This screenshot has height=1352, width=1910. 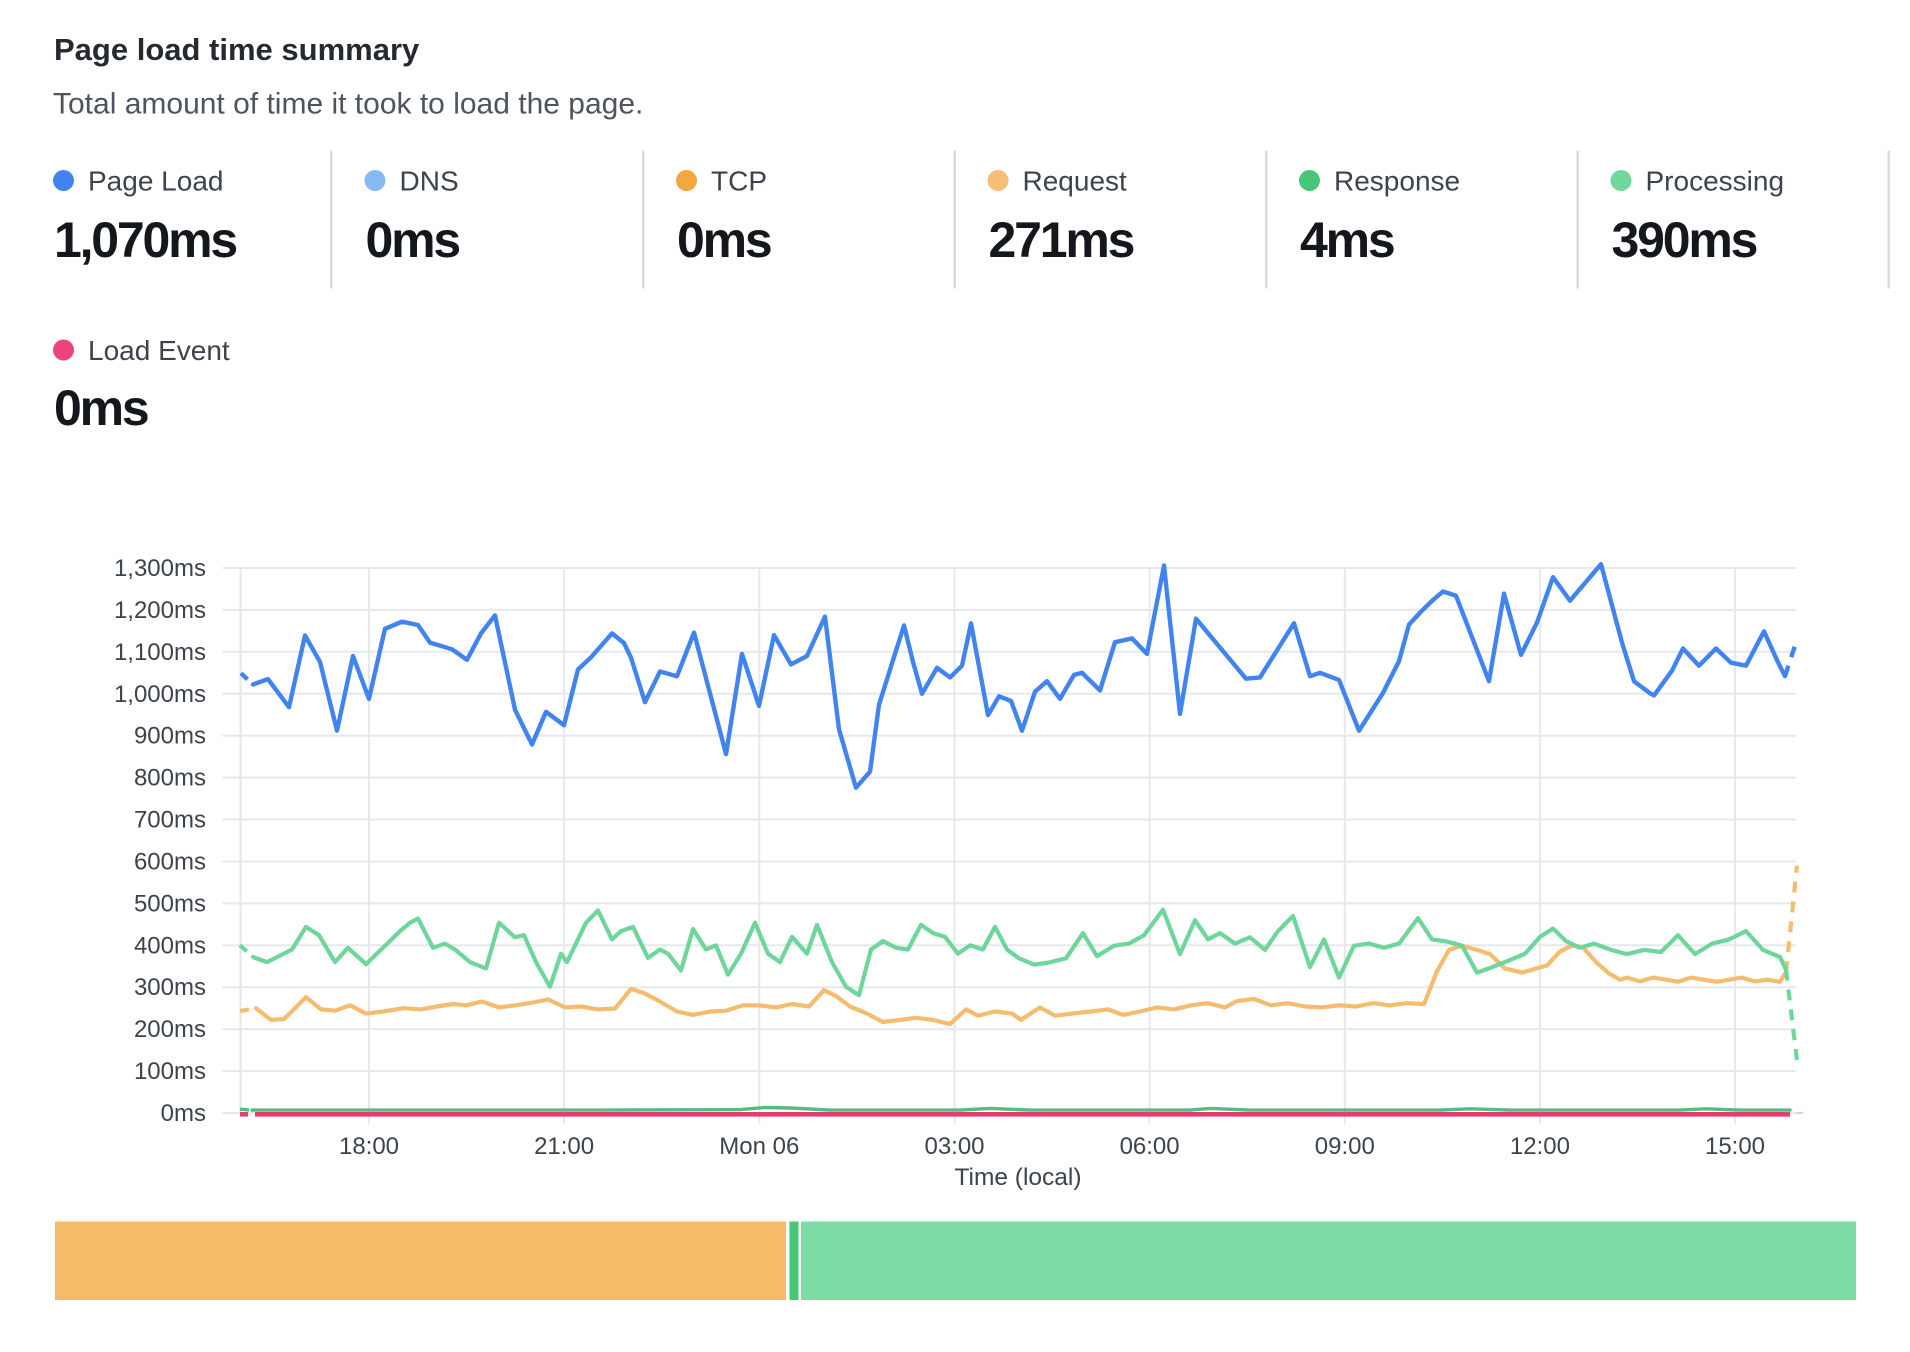 What do you see at coordinates (1540, 1146) in the screenshot?
I see `svg-text: 12:00` at bounding box center [1540, 1146].